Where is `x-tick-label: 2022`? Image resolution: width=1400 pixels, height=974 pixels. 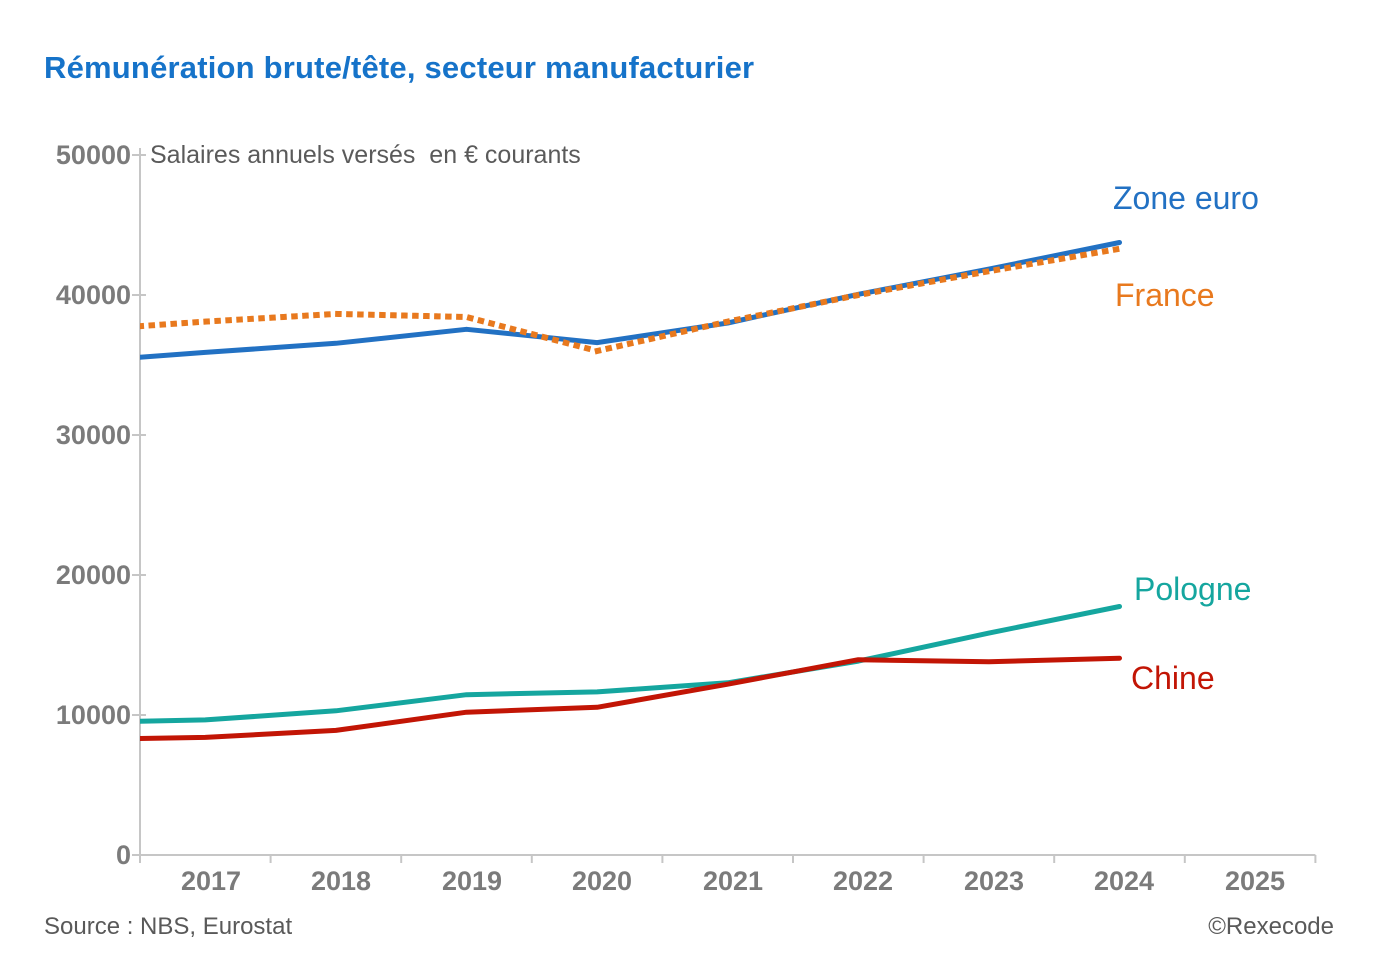
x-tick-label: 2022 is located at coordinates (863, 881).